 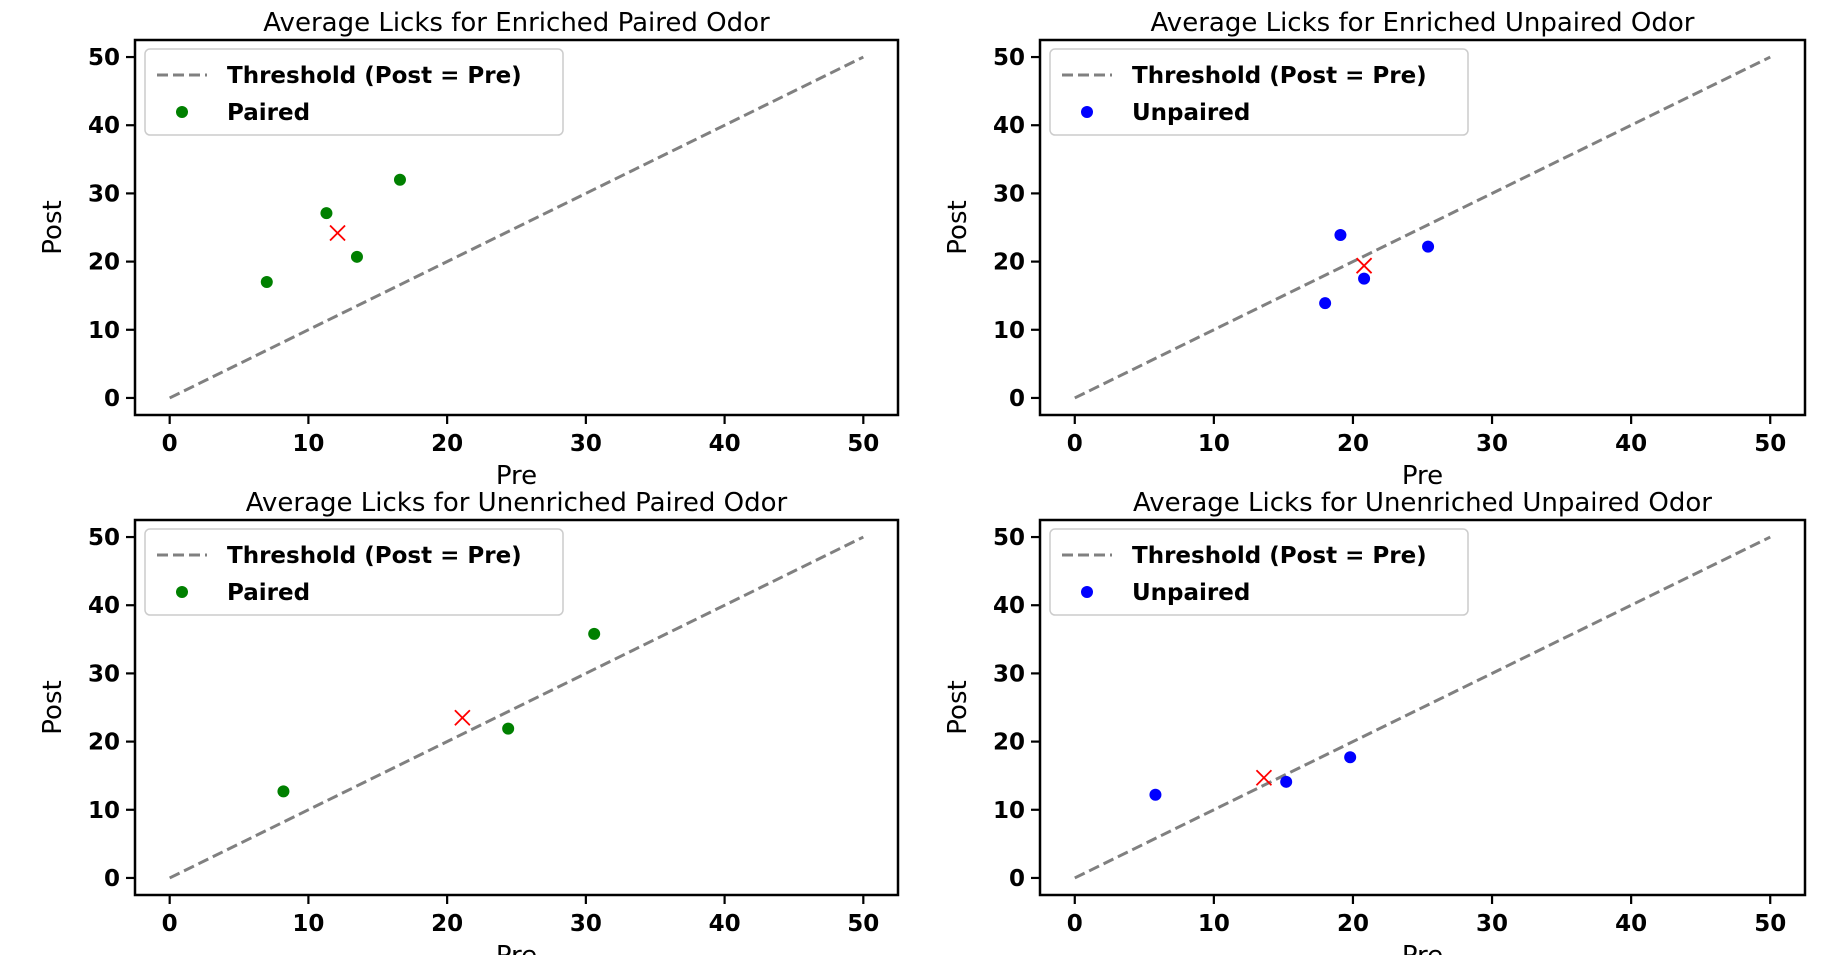 What do you see at coordinates (516, 23) in the screenshot?
I see `panel-title: Average Licks for Enriched Paired Odor` at bounding box center [516, 23].